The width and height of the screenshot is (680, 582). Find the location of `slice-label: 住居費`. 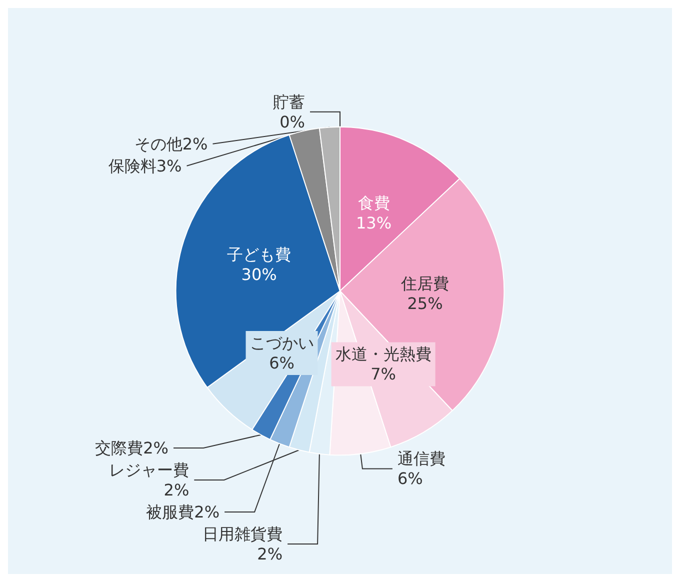

slice-label: 住居費 is located at coordinates (425, 284).